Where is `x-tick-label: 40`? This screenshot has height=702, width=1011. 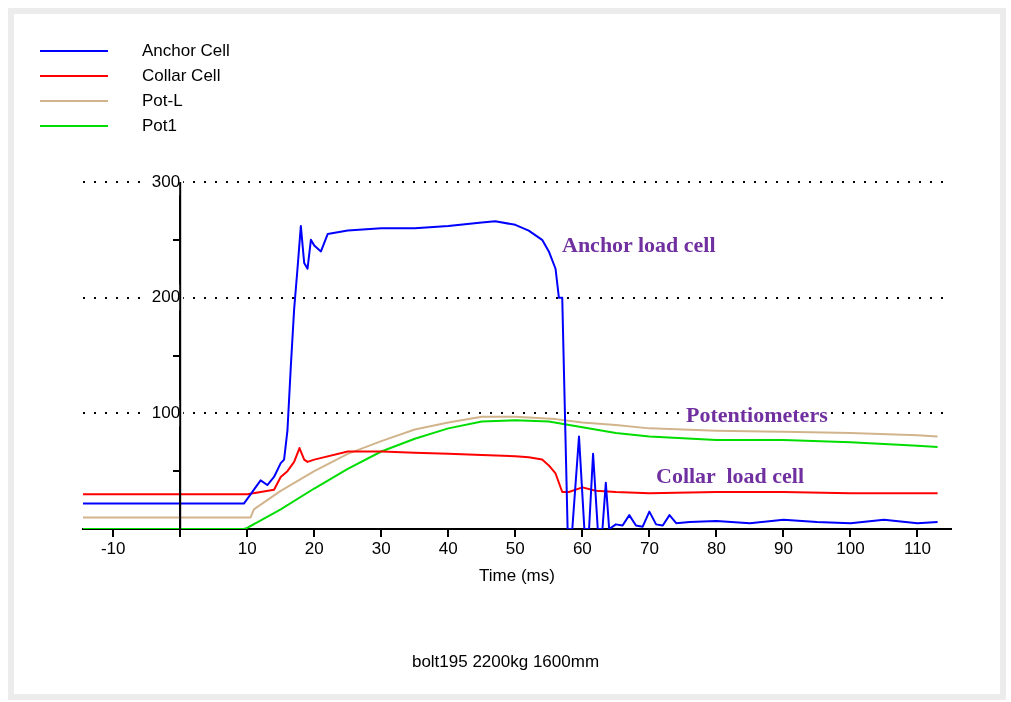
x-tick-label: 40 is located at coordinates (448, 548).